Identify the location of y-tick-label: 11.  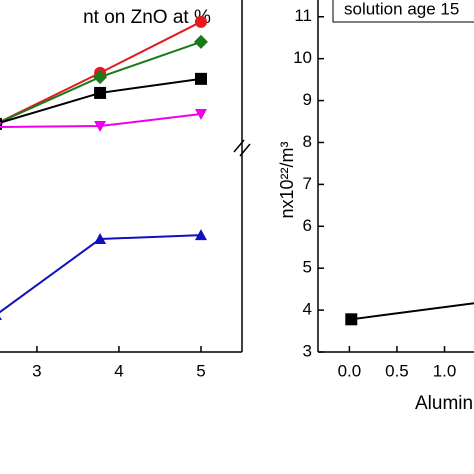
(303, 15).